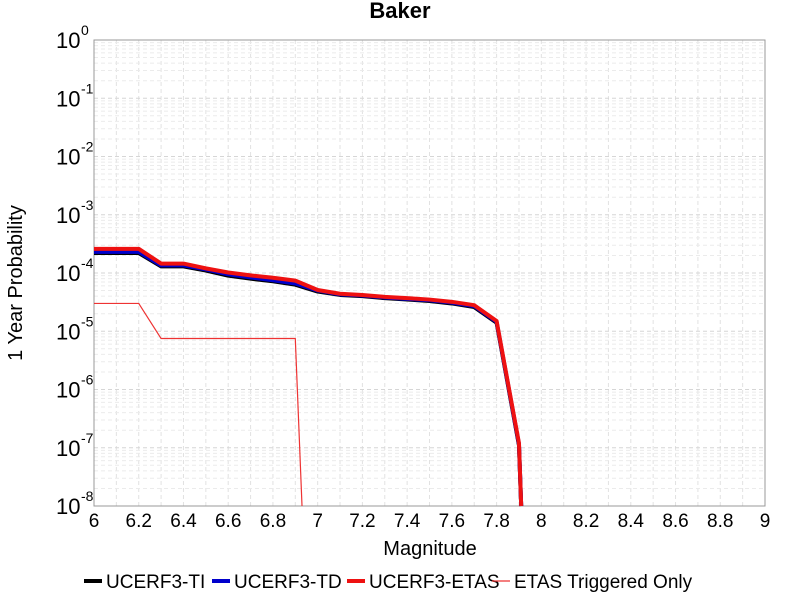  I want to click on x-tick-label: 8, so click(541, 521).